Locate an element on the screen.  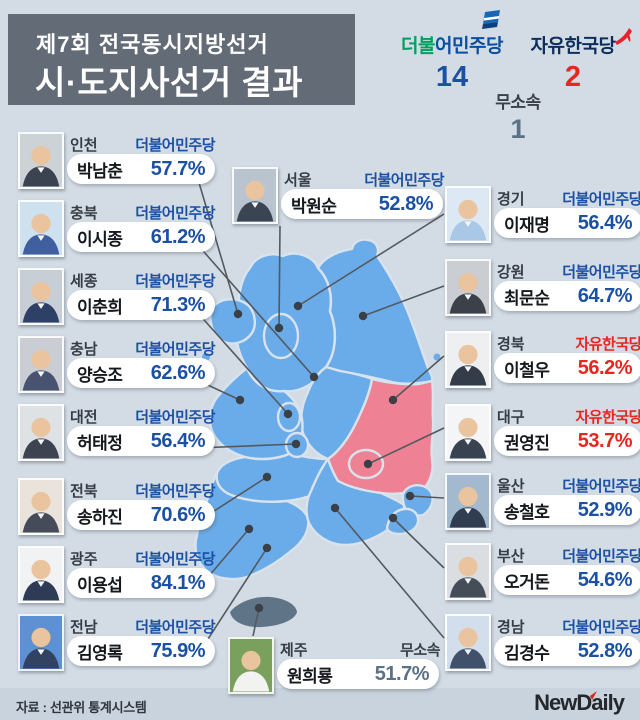
region-label: 부산 is located at coordinates (511, 556).